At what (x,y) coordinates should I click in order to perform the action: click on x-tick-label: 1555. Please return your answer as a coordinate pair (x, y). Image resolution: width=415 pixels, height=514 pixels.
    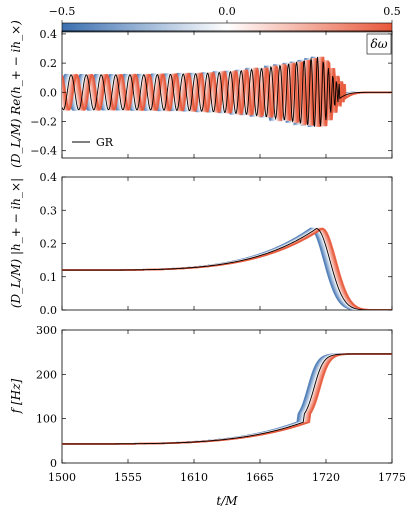
    Looking at the image, I should click on (128, 477).